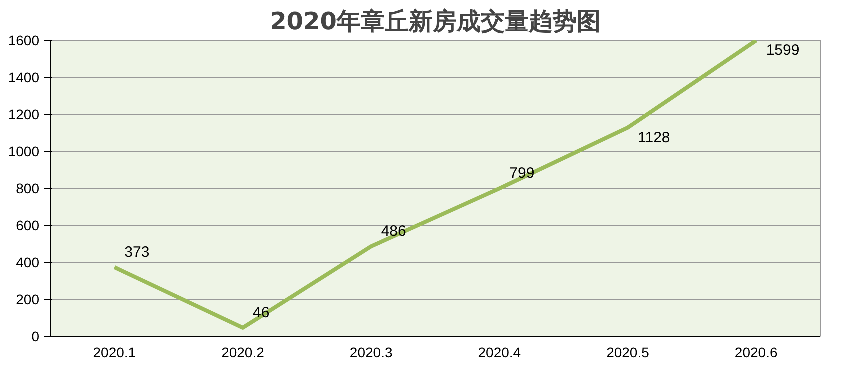  What do you see at coordinates (24, 78) in the screenshot?
I see `y-tick-label: 1400` at bounding box center [24, 78].